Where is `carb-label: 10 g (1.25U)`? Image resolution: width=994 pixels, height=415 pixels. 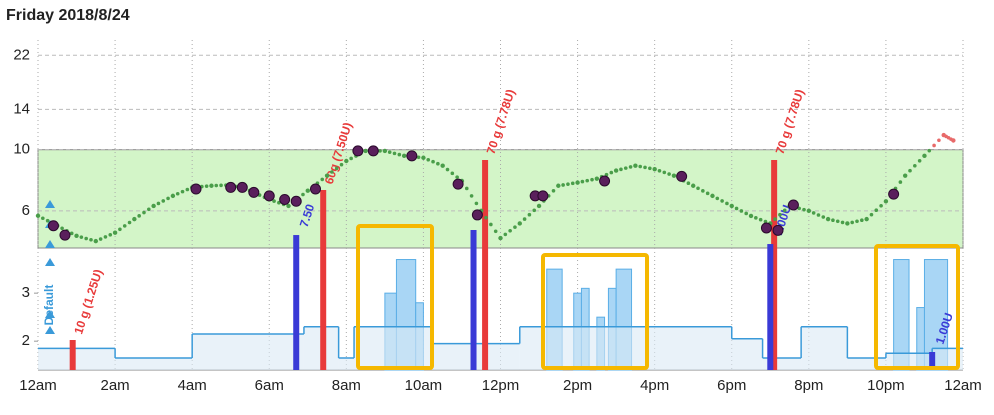 carb-label: 10 g (1.25U) is located at coordinates (88, 302).